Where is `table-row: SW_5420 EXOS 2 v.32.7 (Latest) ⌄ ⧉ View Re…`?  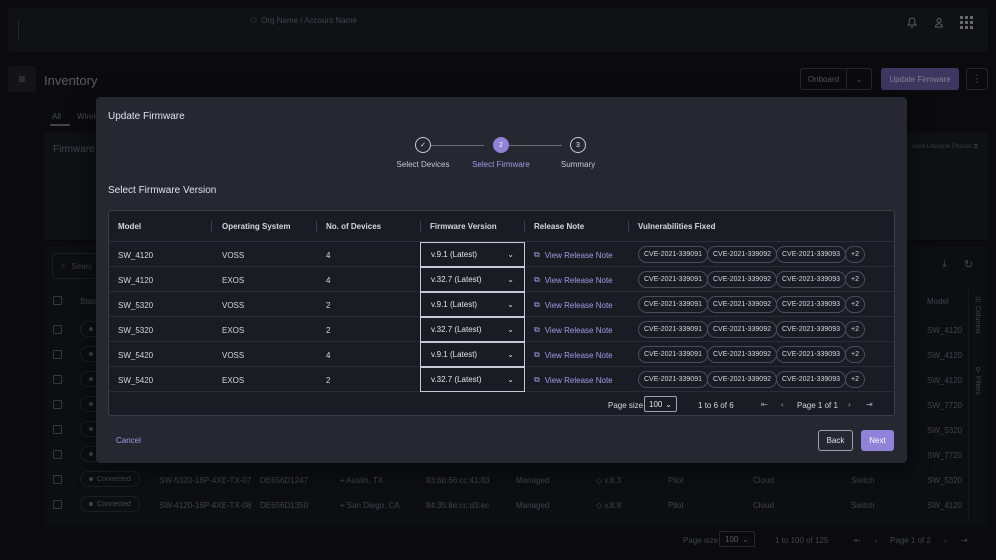
table-row: SW_5420 EXOS 2 v.32.7 (Latest) ⌄ ⧉ View Re… is located at coordinates (501, 379).